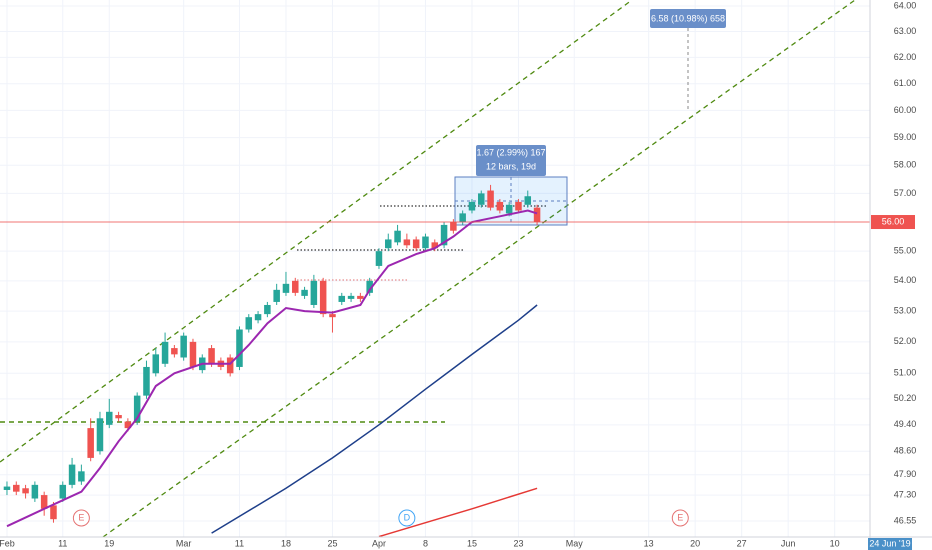 This screenshot has width=932, height=550. What do you see at coordinates (518, 543) in the screenshot?
I see `x-tick-label: 23` at bounding box center [518, 543].